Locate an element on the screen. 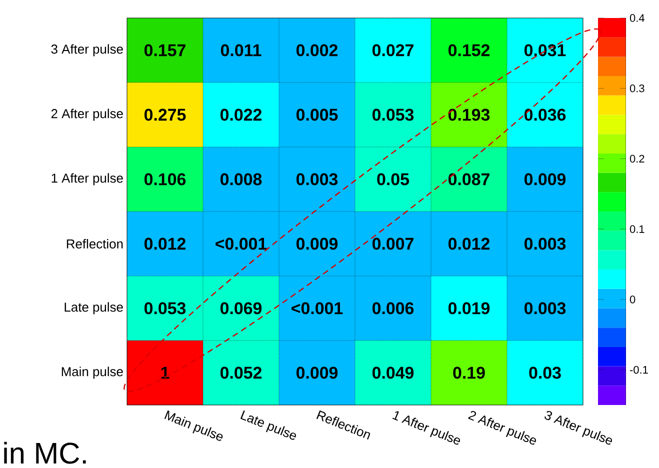  color-bar-label: 0.4 is located at coordinates (637, 18).